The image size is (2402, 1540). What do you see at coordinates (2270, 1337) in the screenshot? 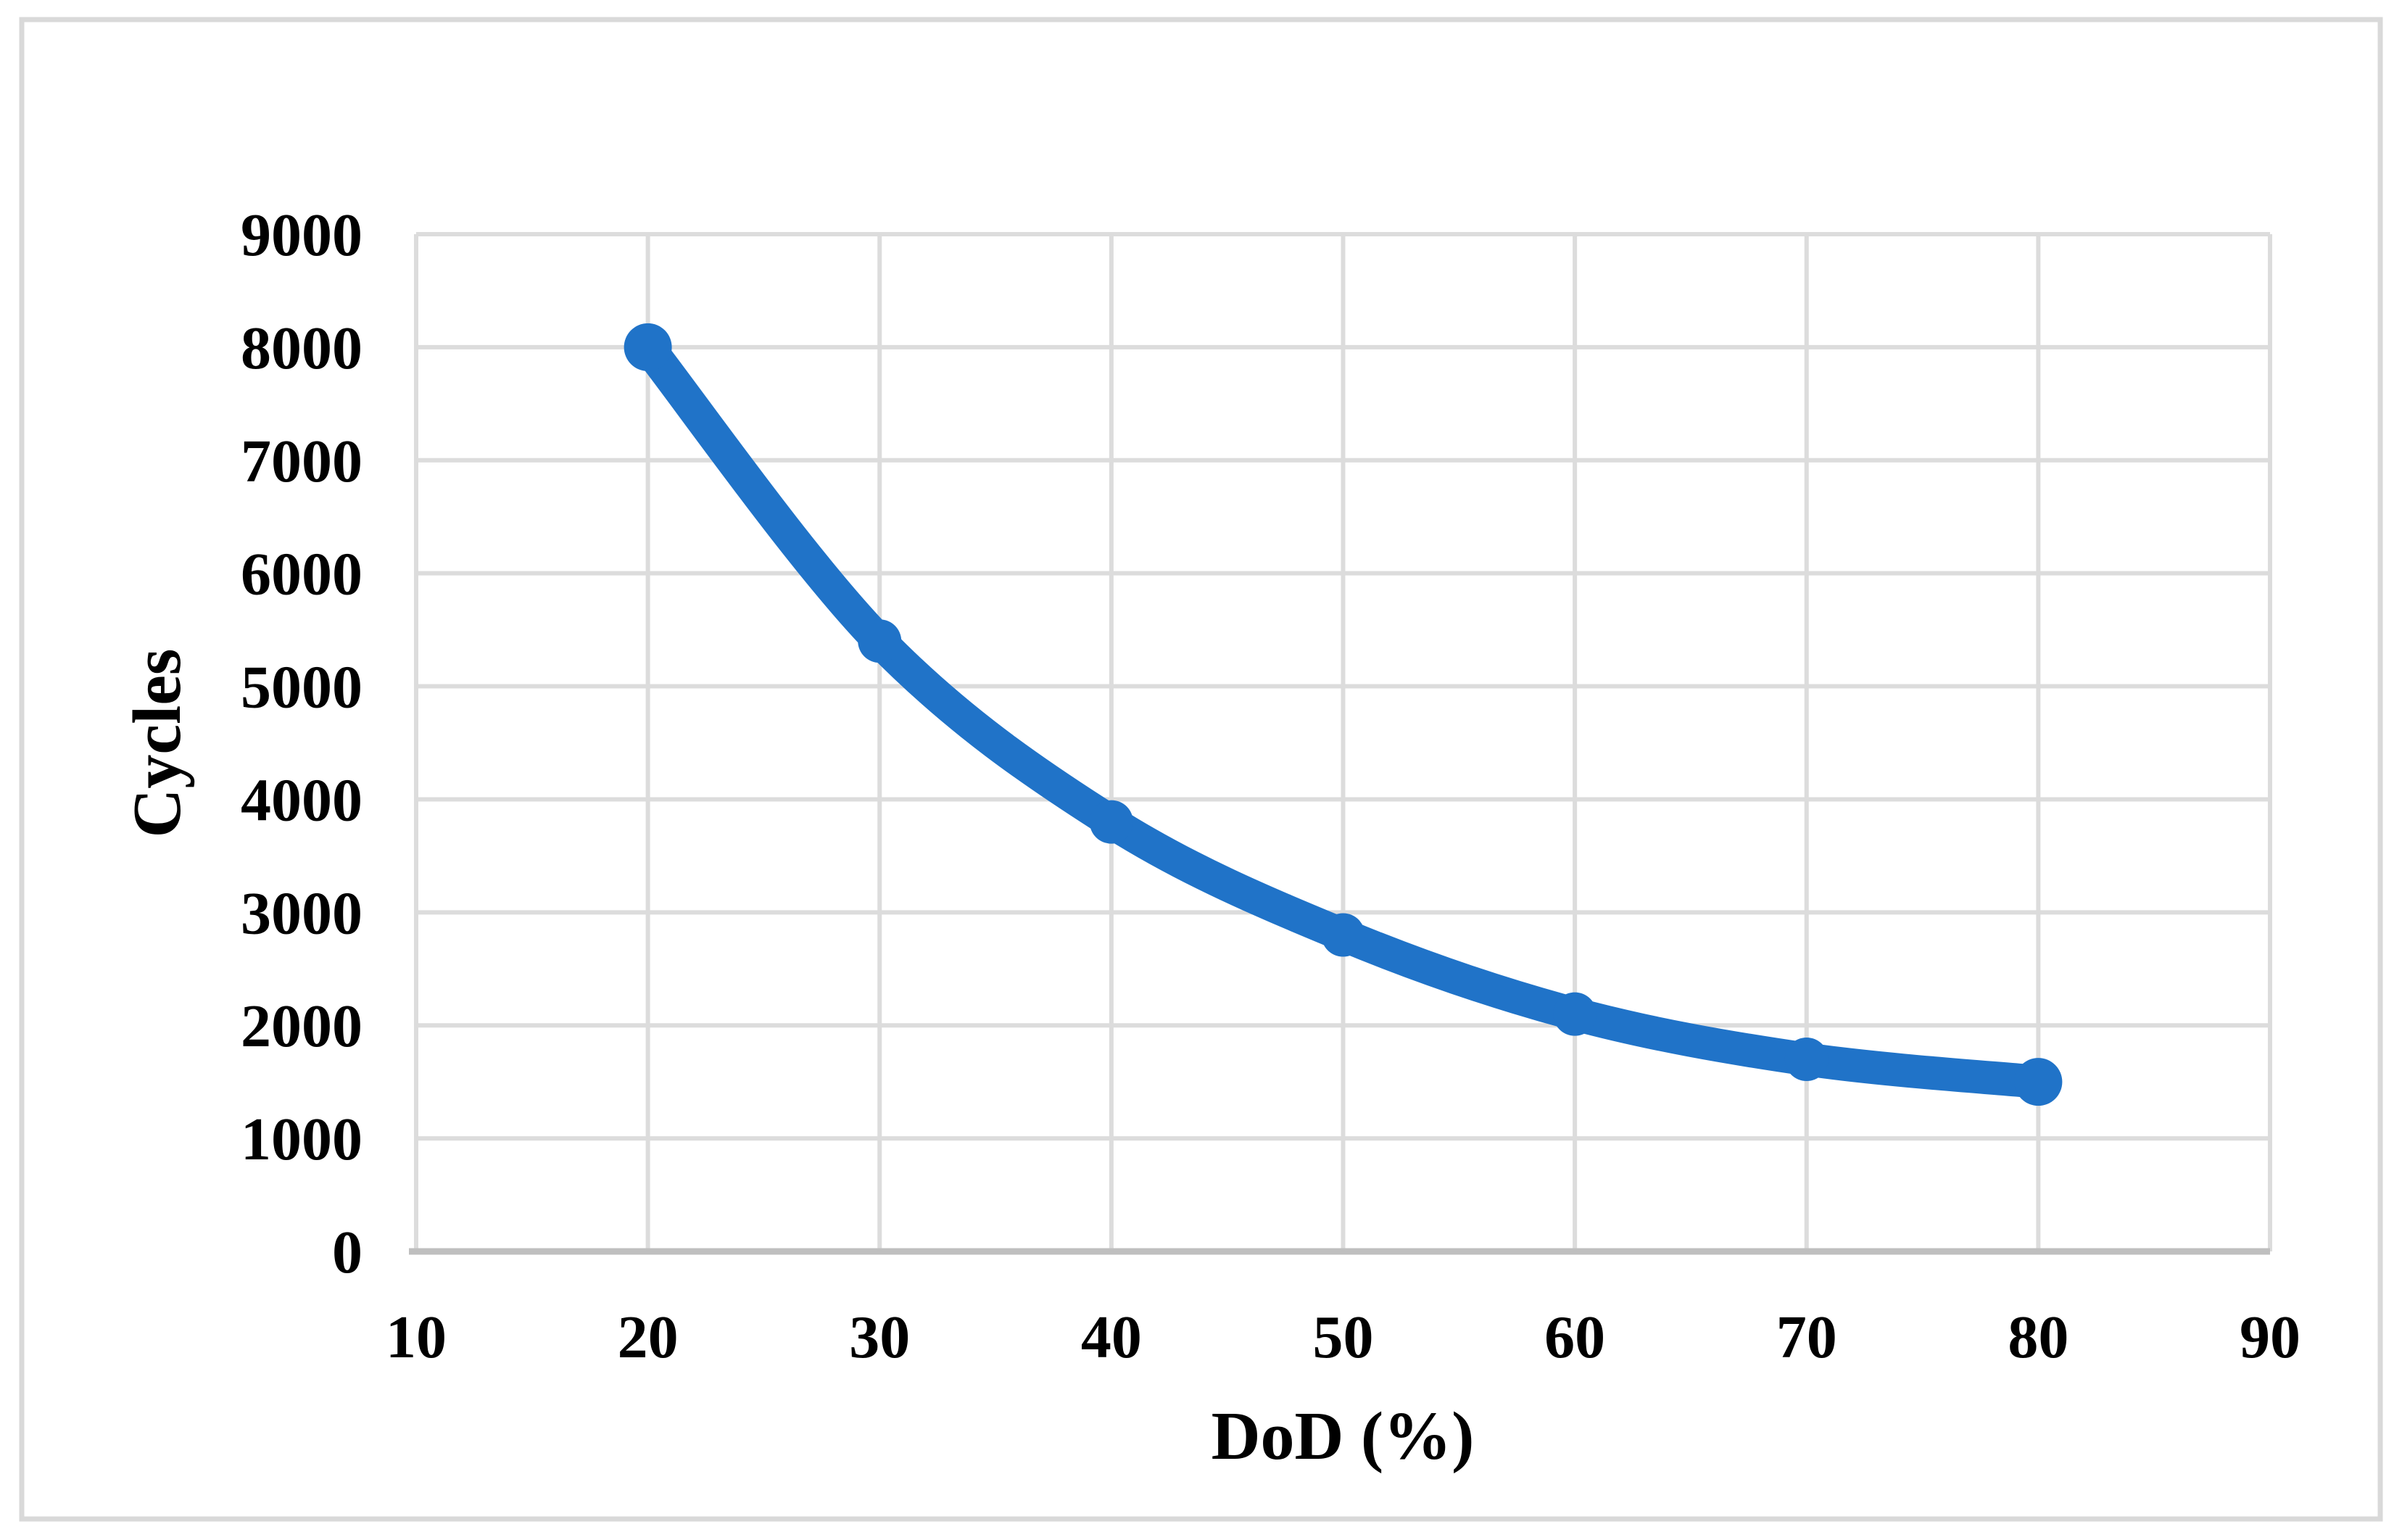
I see `x-tick-label: 90` at bounding box center [2270, 1337].